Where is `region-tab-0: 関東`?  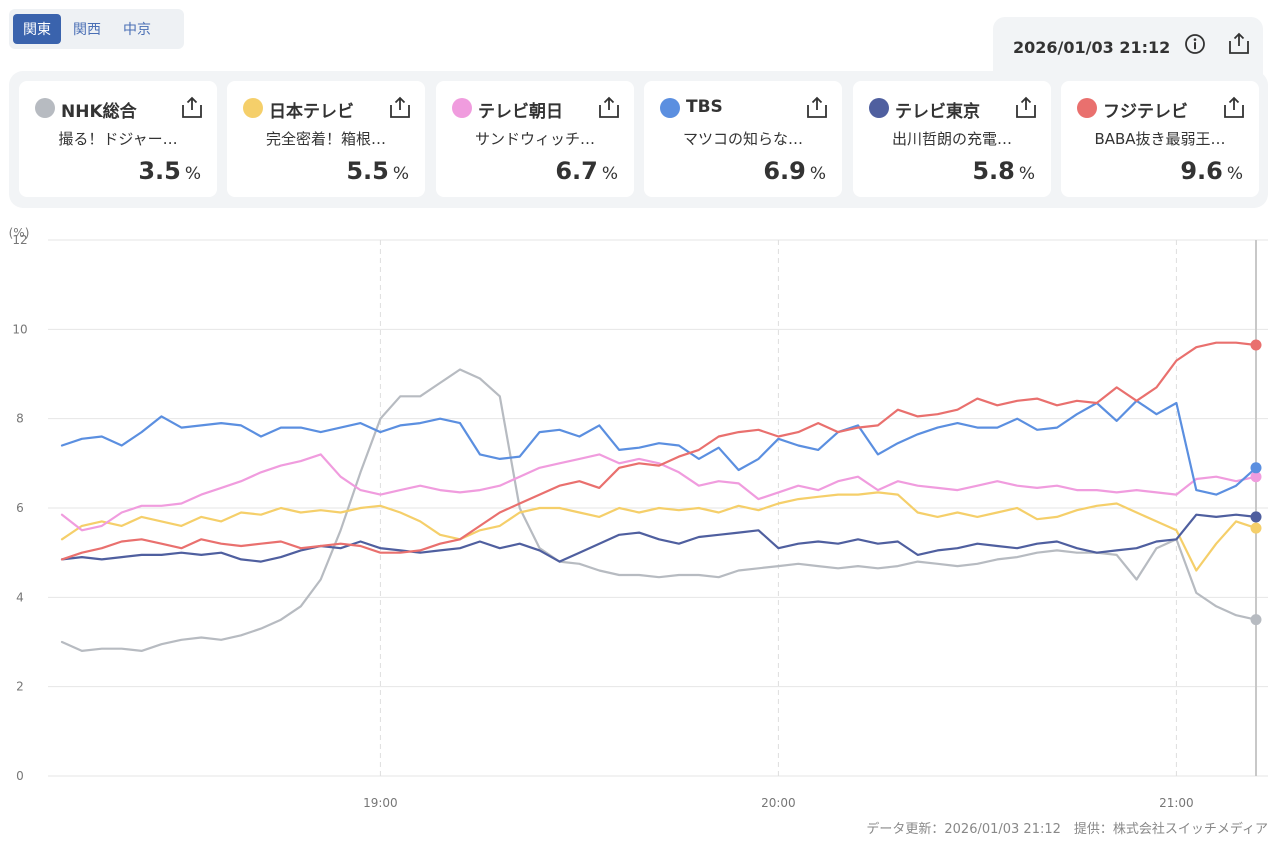
region-tab-0: 関東 is located at coordinates (37, 29).